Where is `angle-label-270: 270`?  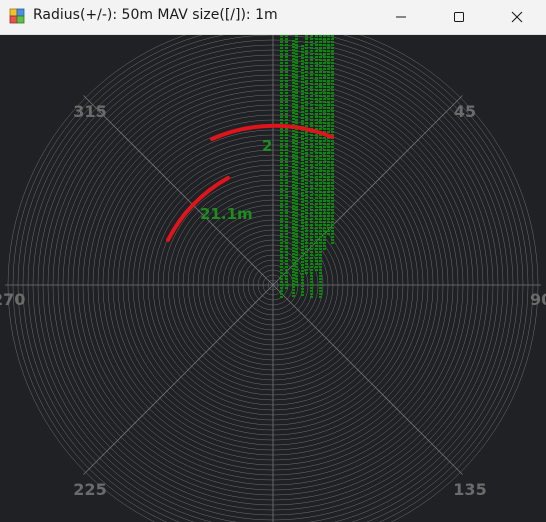
angle-label-270: 270 is located at coordinates (12, 299).